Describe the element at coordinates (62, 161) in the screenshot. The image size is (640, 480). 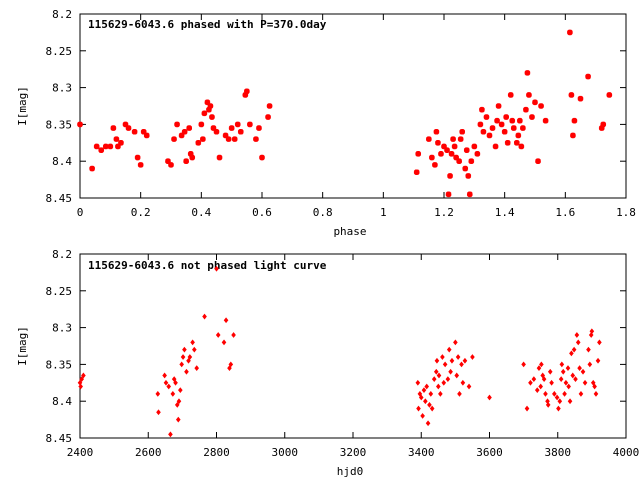
I see `y-tick-label: 8.4` at that location.